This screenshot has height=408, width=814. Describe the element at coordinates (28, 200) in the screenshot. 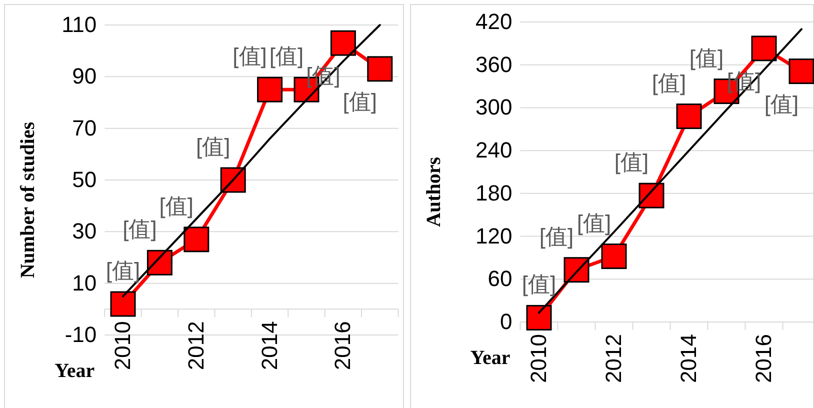

I see `y-axis-title: Number of studies` at that location.